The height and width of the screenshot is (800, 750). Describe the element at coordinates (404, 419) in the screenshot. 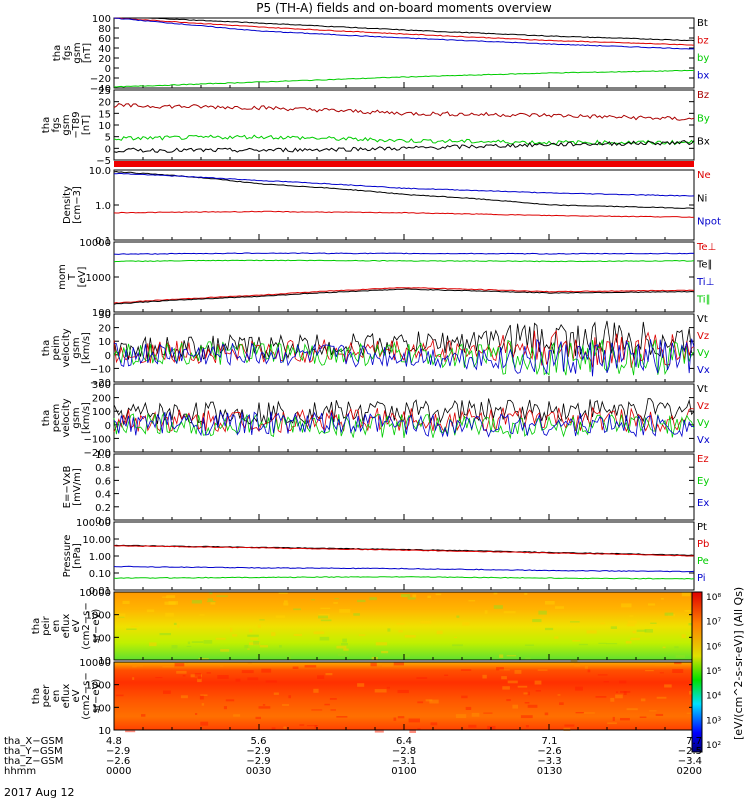

I see `series-line-peem` at that location.